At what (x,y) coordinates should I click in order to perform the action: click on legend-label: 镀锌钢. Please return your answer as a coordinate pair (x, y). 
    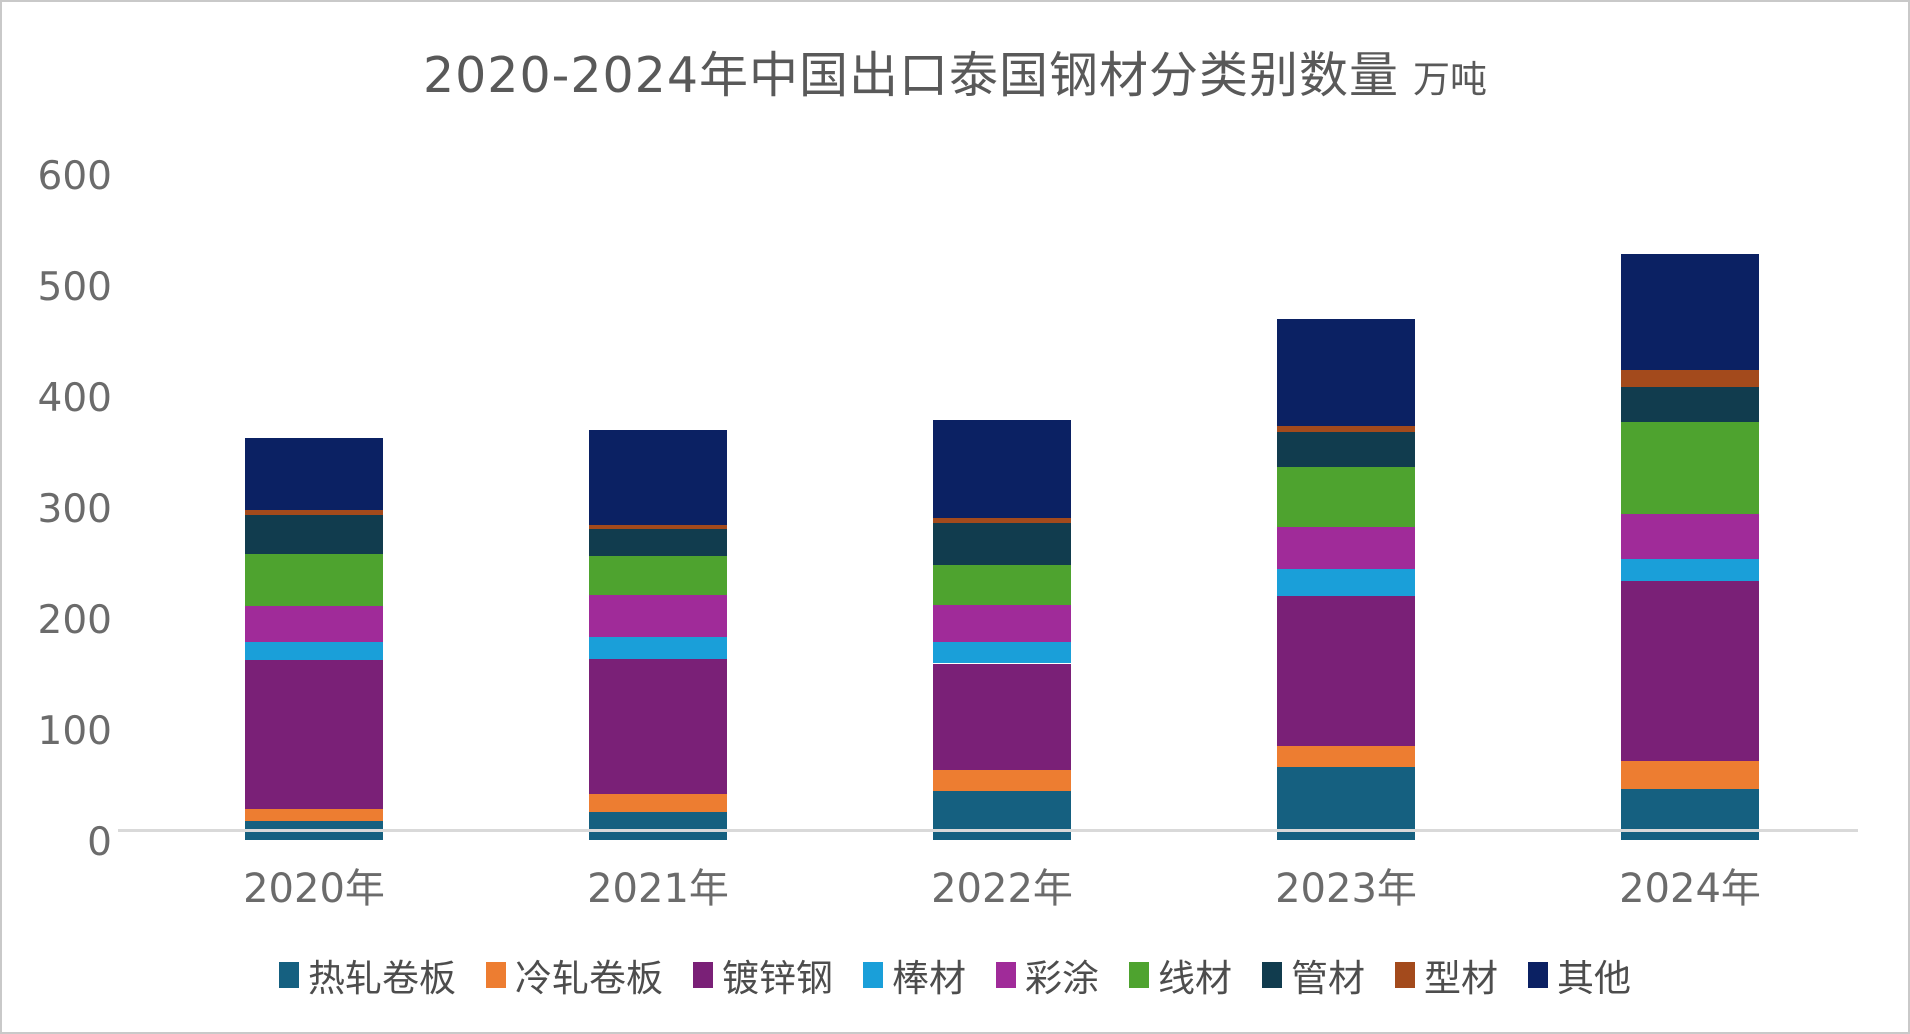
    Looking at the image, I should click on (777, 978).